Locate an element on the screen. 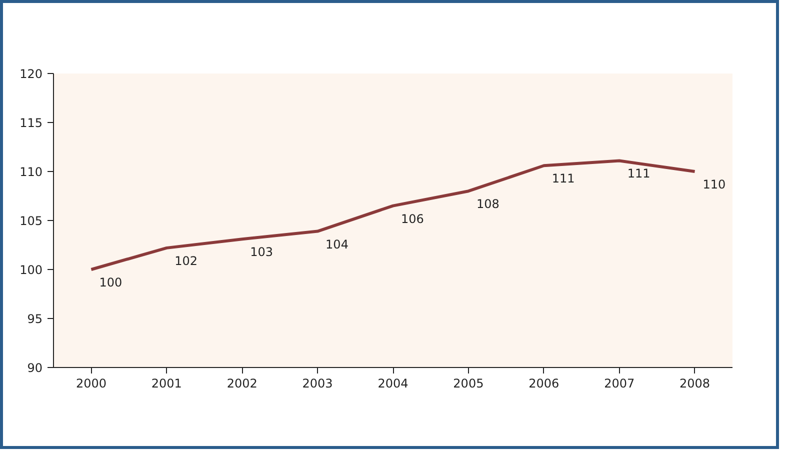 This screenshot has height=455, width=785. x-tick-label: 2005 is located at coordinates (468, 383).